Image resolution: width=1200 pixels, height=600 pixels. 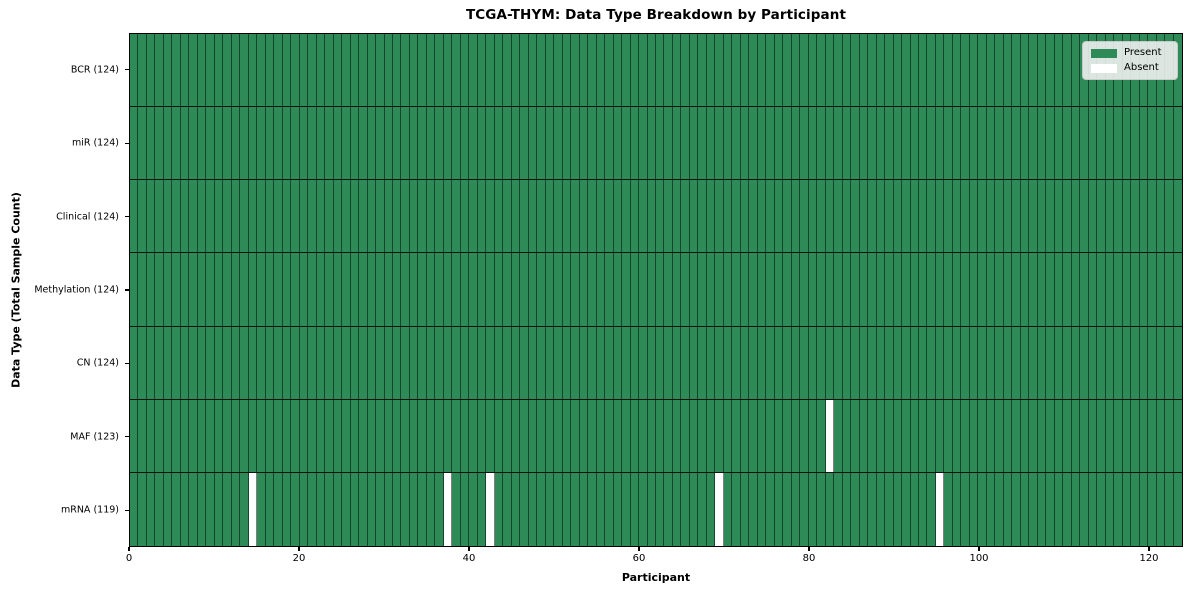 What do you see at coordinates (127, 437) in the screenshot?
I see `y-tick-mark` at bounding box center [127, 437].